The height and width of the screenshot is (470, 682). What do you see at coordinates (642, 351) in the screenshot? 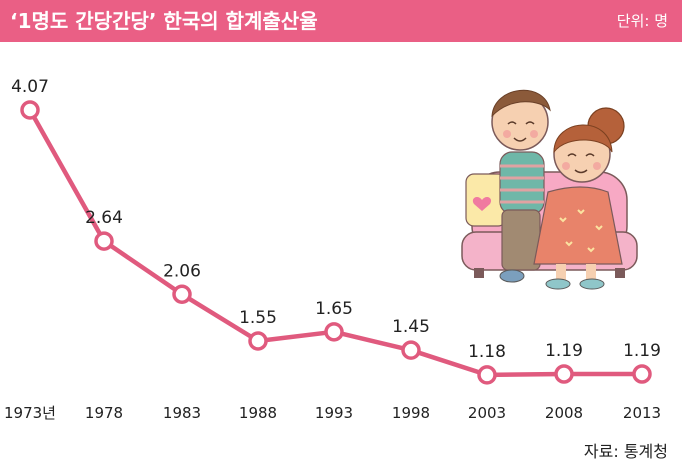
I see `data-label-8: 1.19` at bounding box center [642, 351].